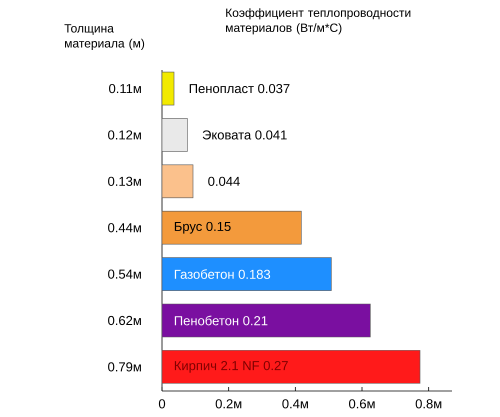  What do you see at coordinates (429, 403) in the screenshot?
I see `x-tick-label: 0.8м` at bounding box center [429, 403].